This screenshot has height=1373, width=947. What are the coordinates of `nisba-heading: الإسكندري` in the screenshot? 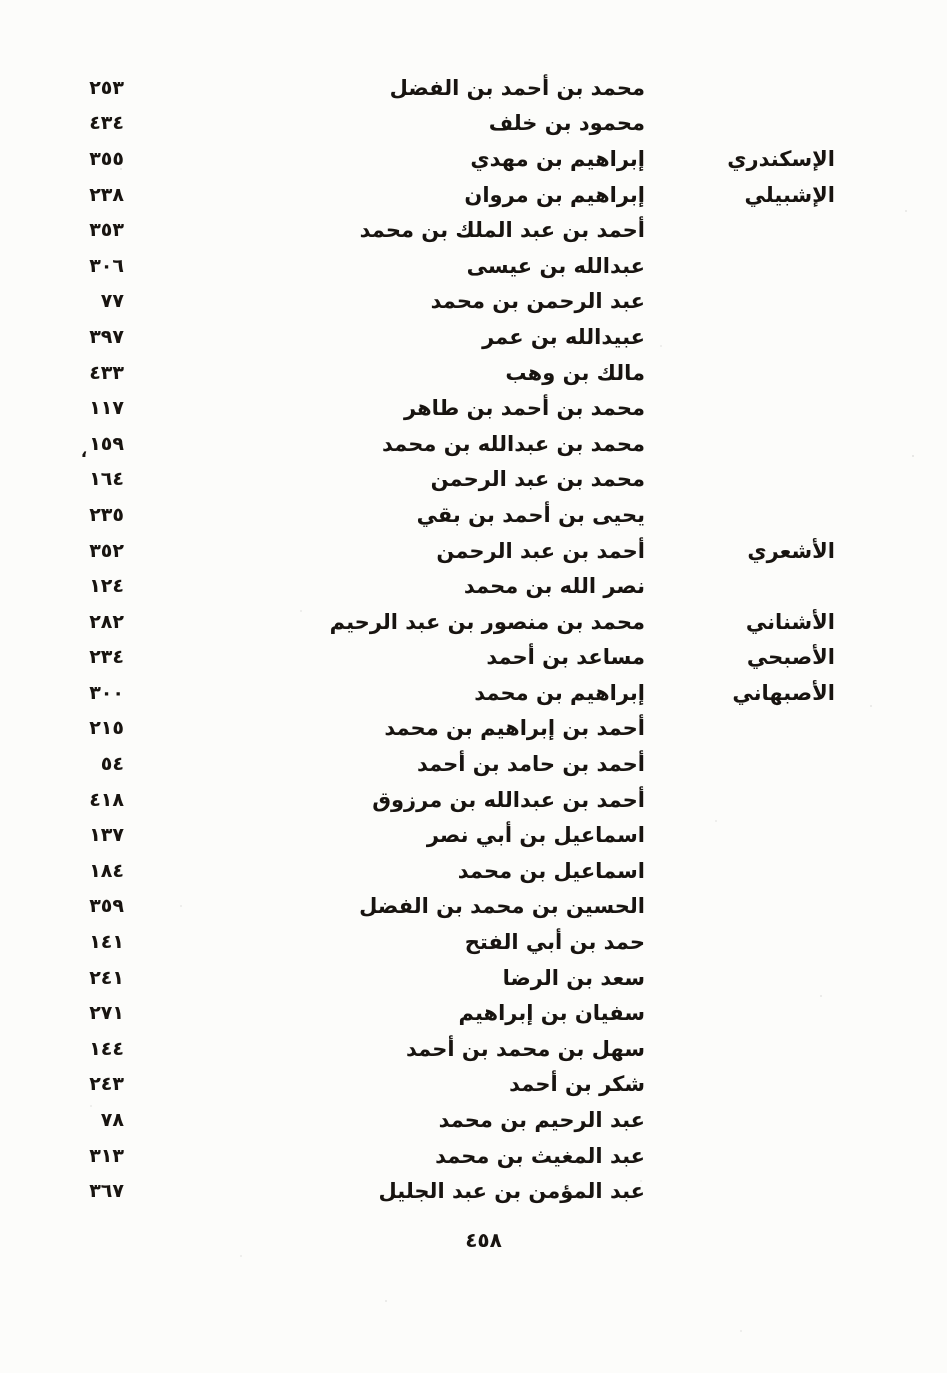 It's located at (781, 158).